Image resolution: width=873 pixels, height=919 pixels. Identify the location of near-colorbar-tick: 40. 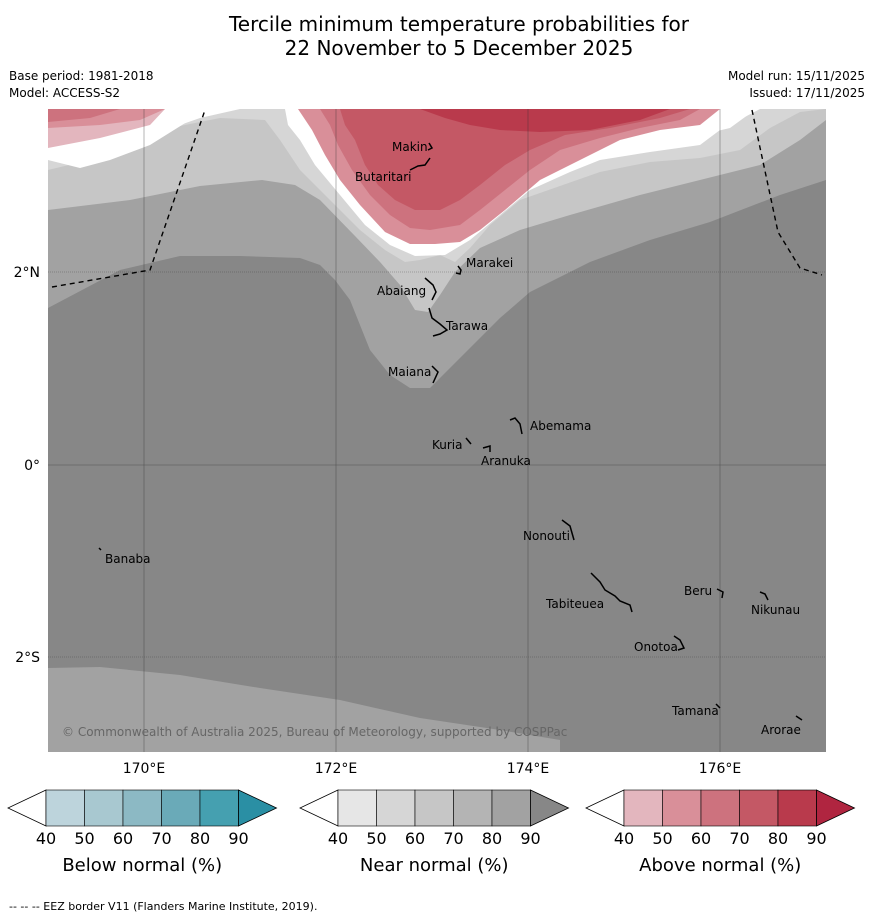
(338, 838).